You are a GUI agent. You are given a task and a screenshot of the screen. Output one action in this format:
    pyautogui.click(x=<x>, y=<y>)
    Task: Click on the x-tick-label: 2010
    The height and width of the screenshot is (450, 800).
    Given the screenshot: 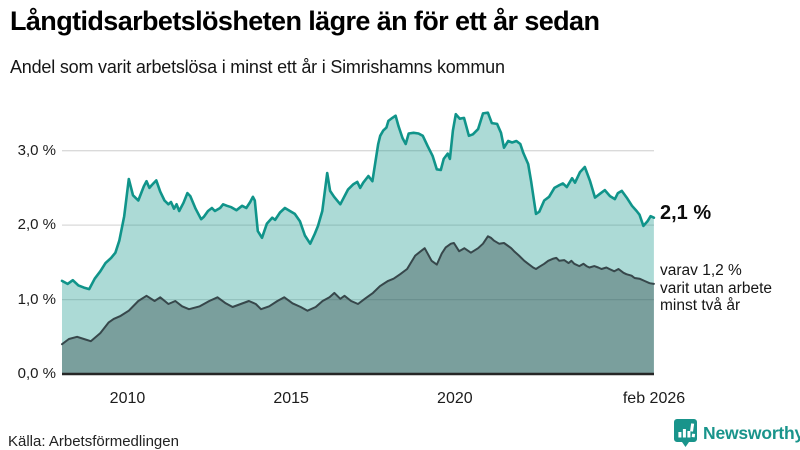 What is the action you would take?
    pyautogui.click(x=127, y=398)
    